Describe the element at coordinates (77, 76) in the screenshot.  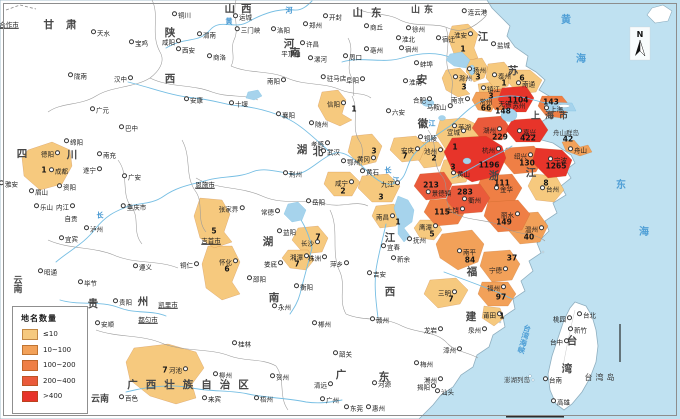
I see `city-label-陇南: 陇南` at that location.